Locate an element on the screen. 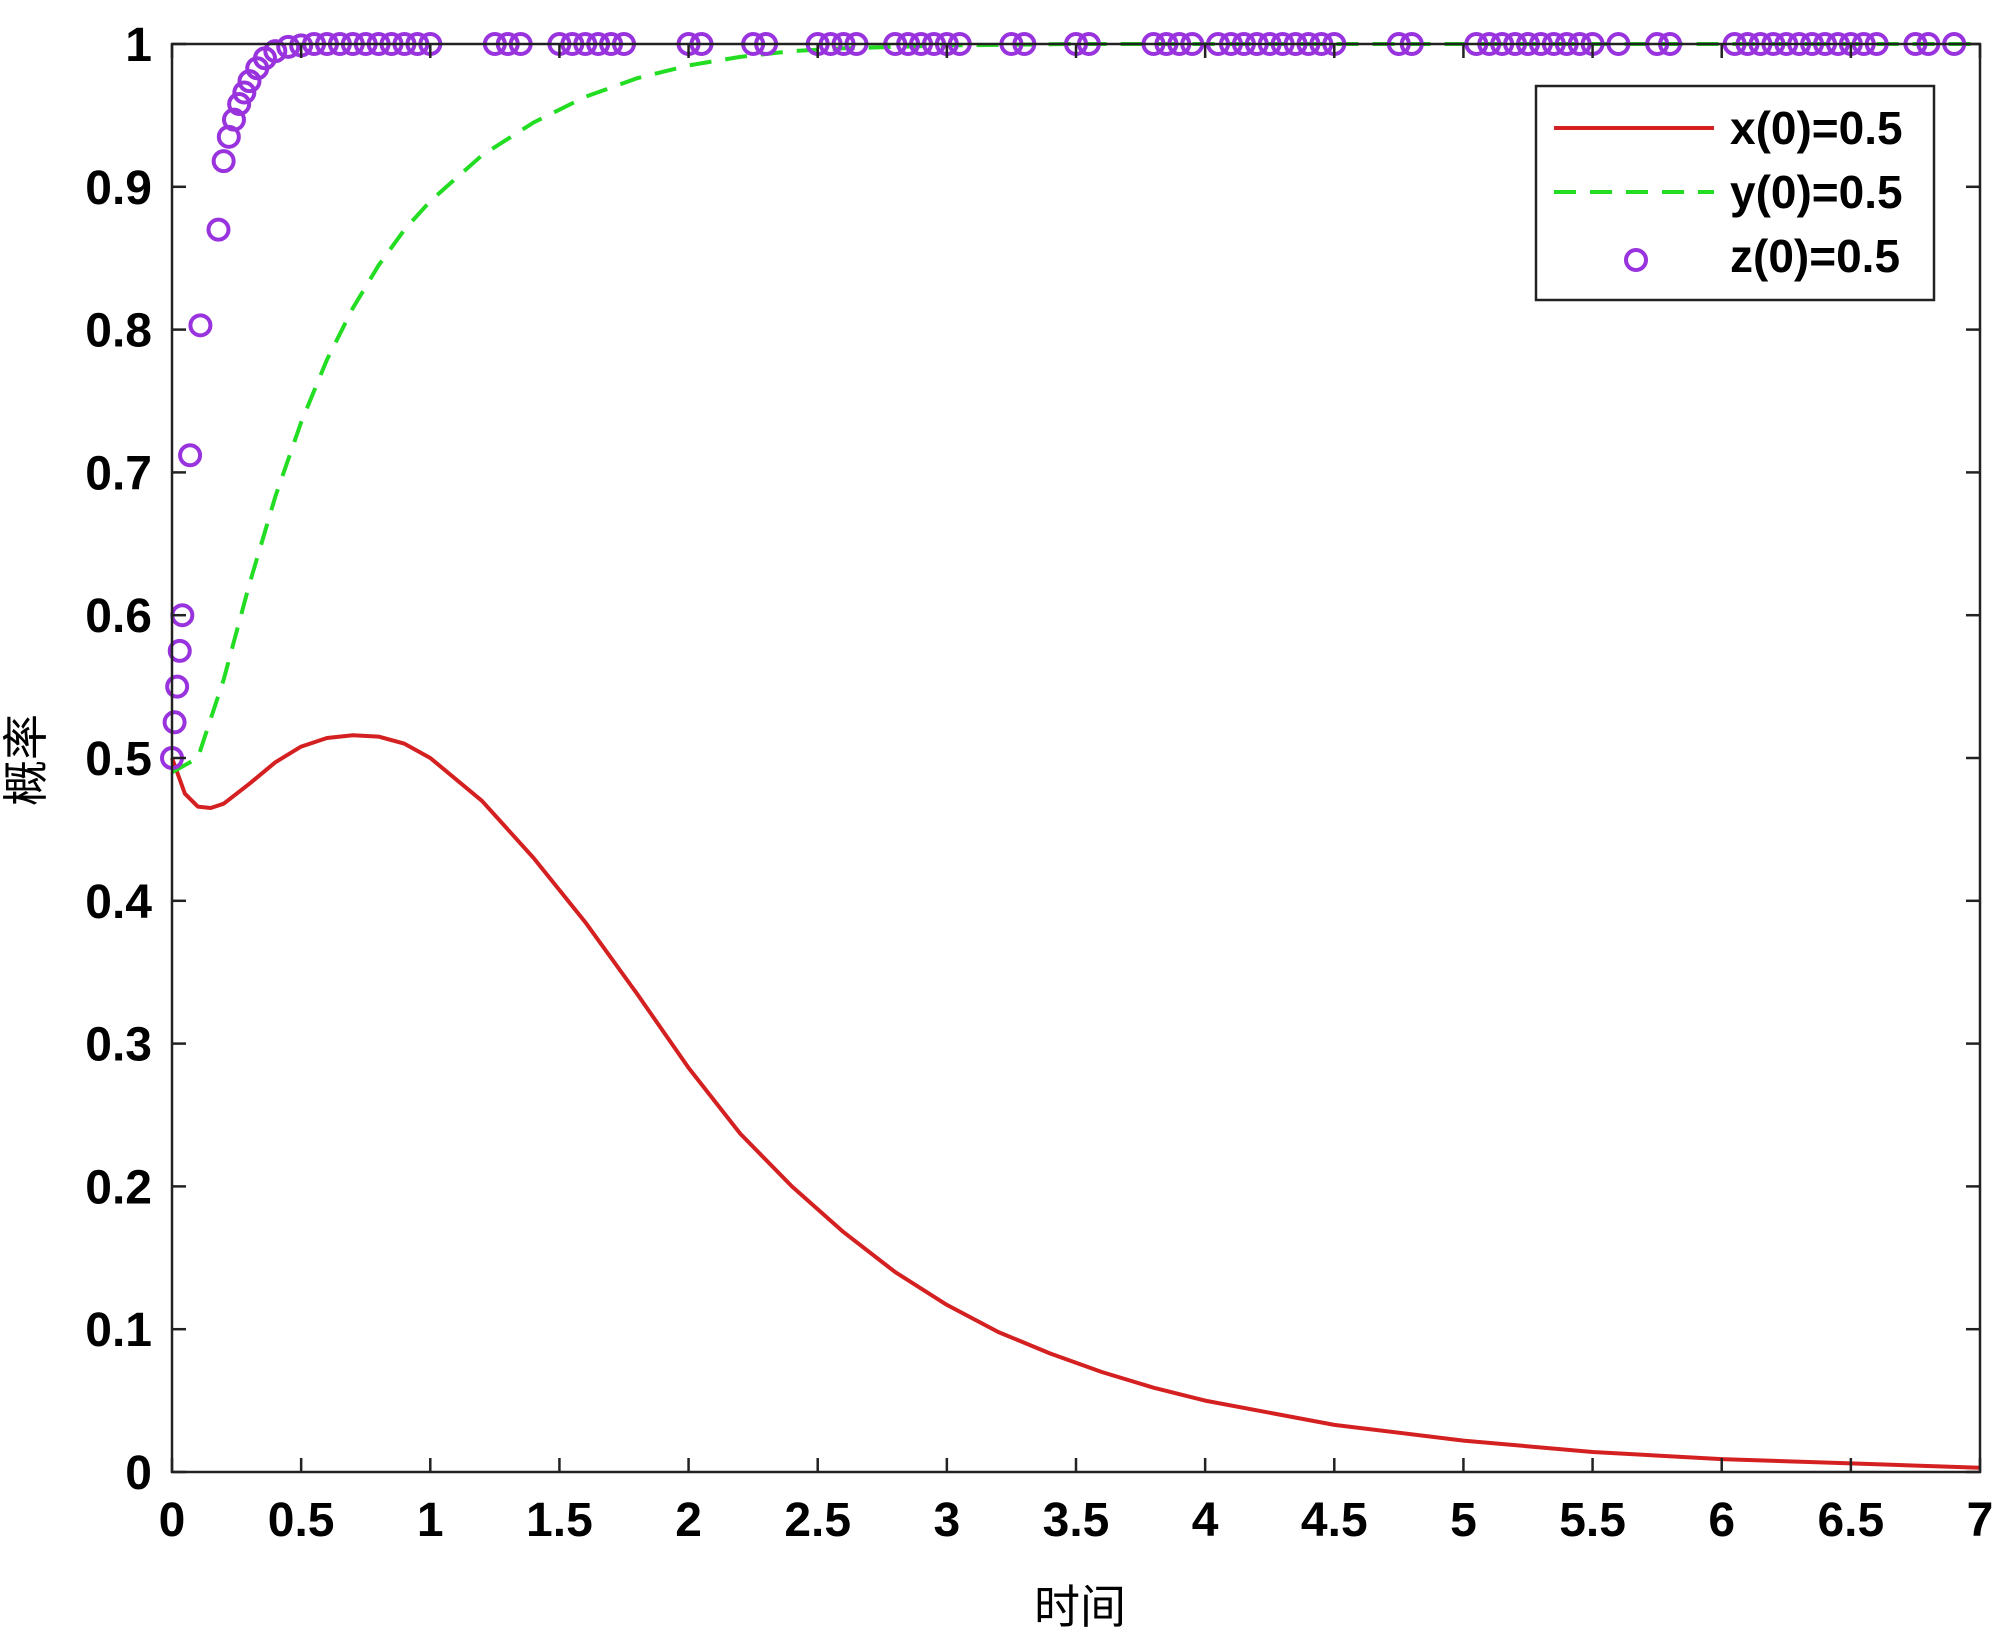  x-tick-label: 6 is located at coordinates (1721, 1520).